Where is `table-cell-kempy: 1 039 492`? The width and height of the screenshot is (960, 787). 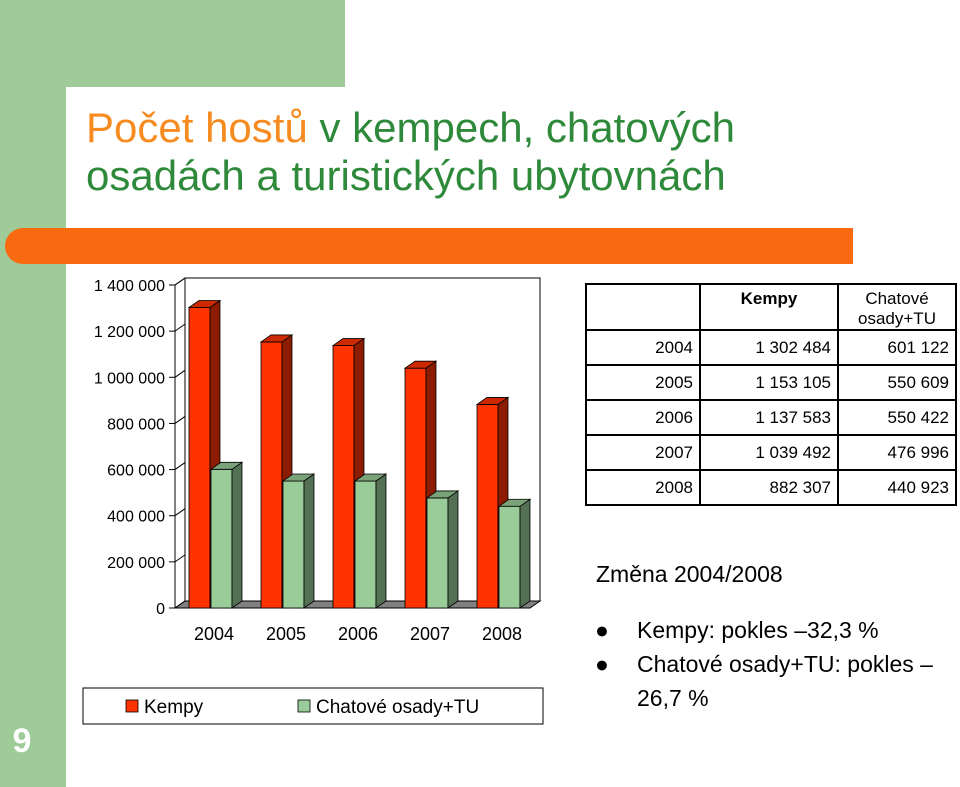 table-cell-kempy: 1 039 492 is located at coordinates (769, 452).